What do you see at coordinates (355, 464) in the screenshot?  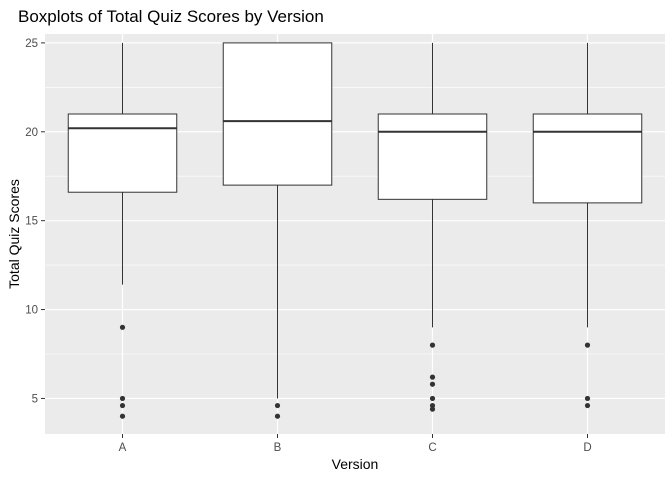 I see `x-axis-title: Version` at bounding box center [355, 464].